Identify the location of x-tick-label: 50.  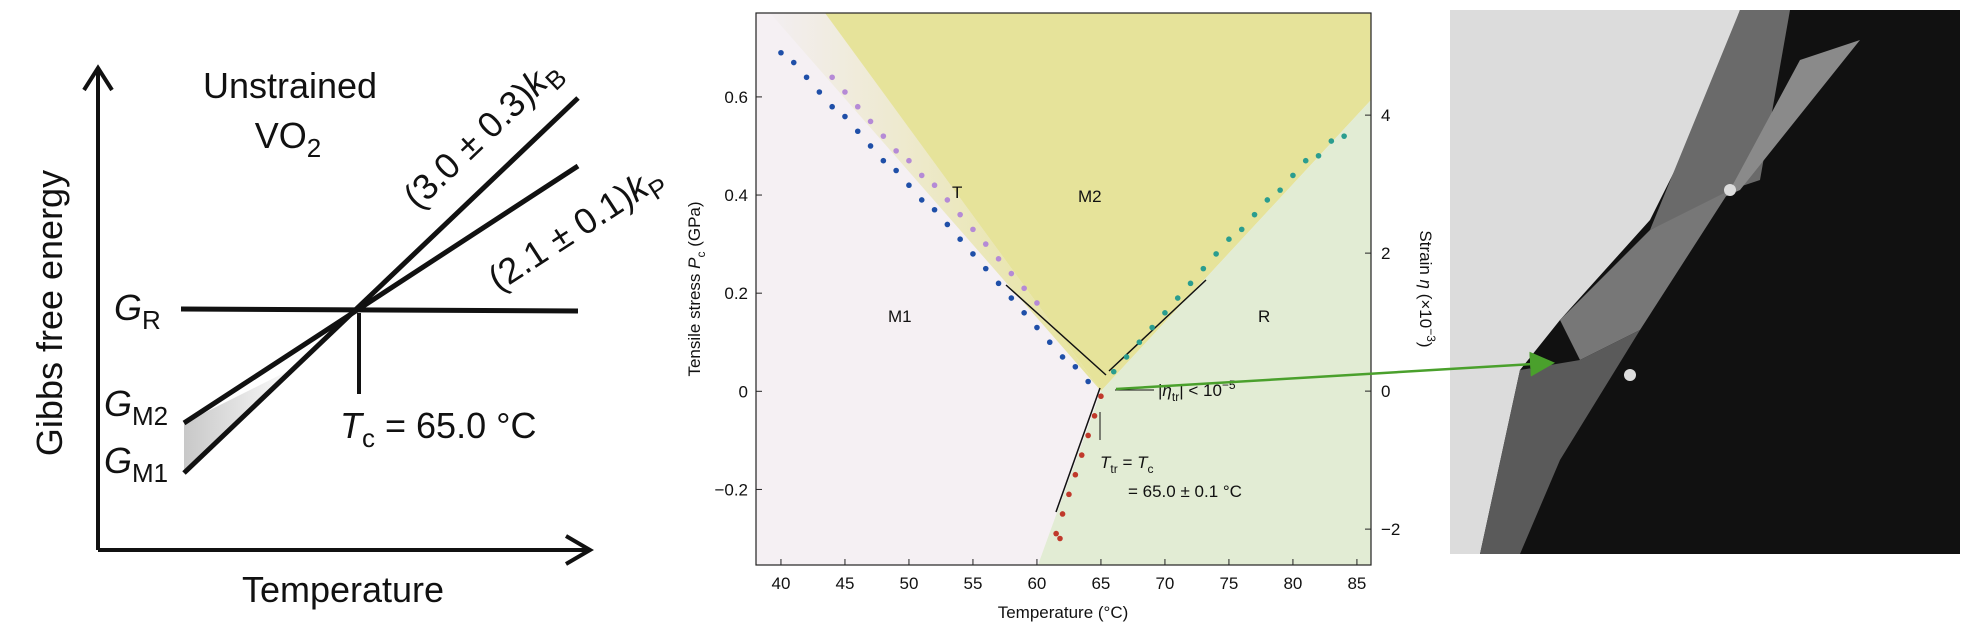
(908, 583).